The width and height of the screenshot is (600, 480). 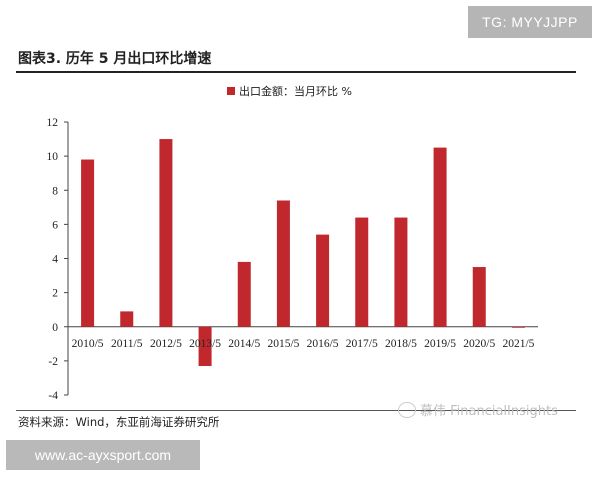 I want to click on x-tick-label: 2010/5, so click(x=88, y=344).